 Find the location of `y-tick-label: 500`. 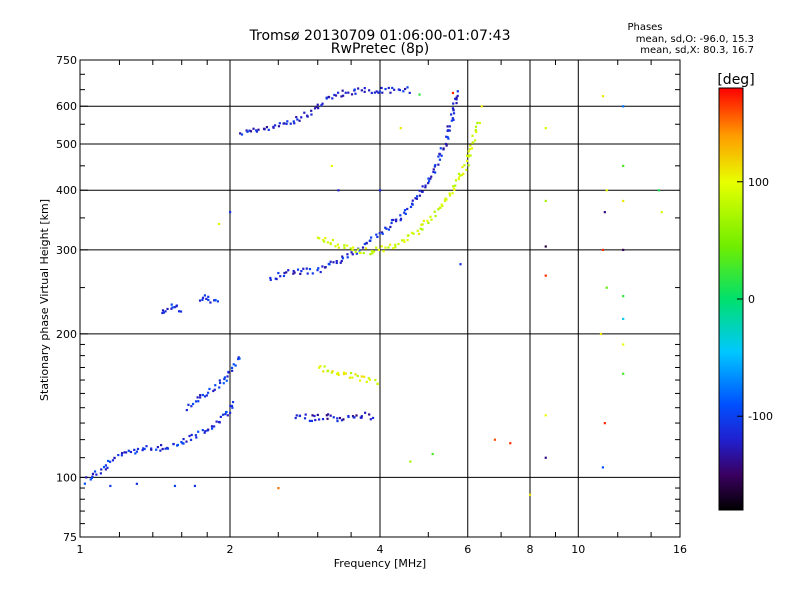

y-tick-label: 500 is located at coordinates (66, 144).